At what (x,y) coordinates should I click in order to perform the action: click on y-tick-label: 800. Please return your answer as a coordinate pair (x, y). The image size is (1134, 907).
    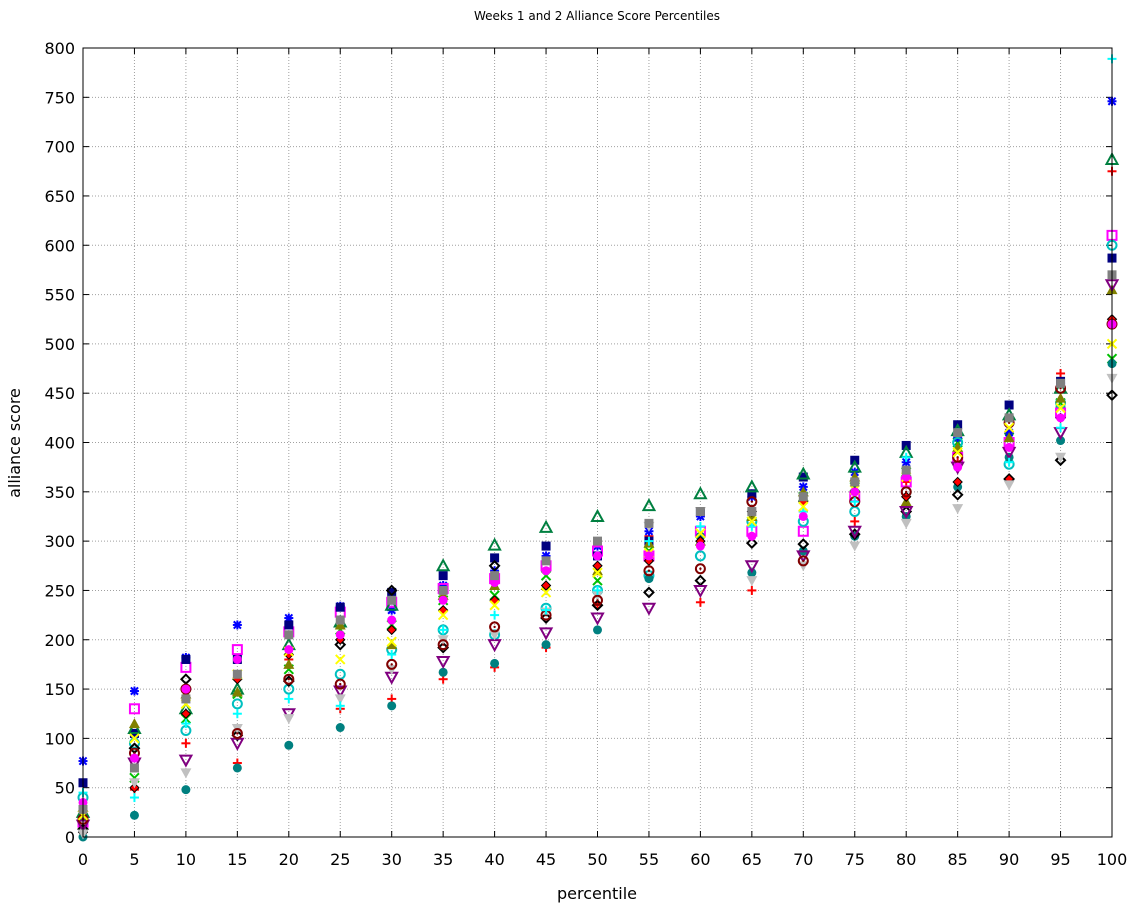
    Looking at the image, I should click on (59, 48).